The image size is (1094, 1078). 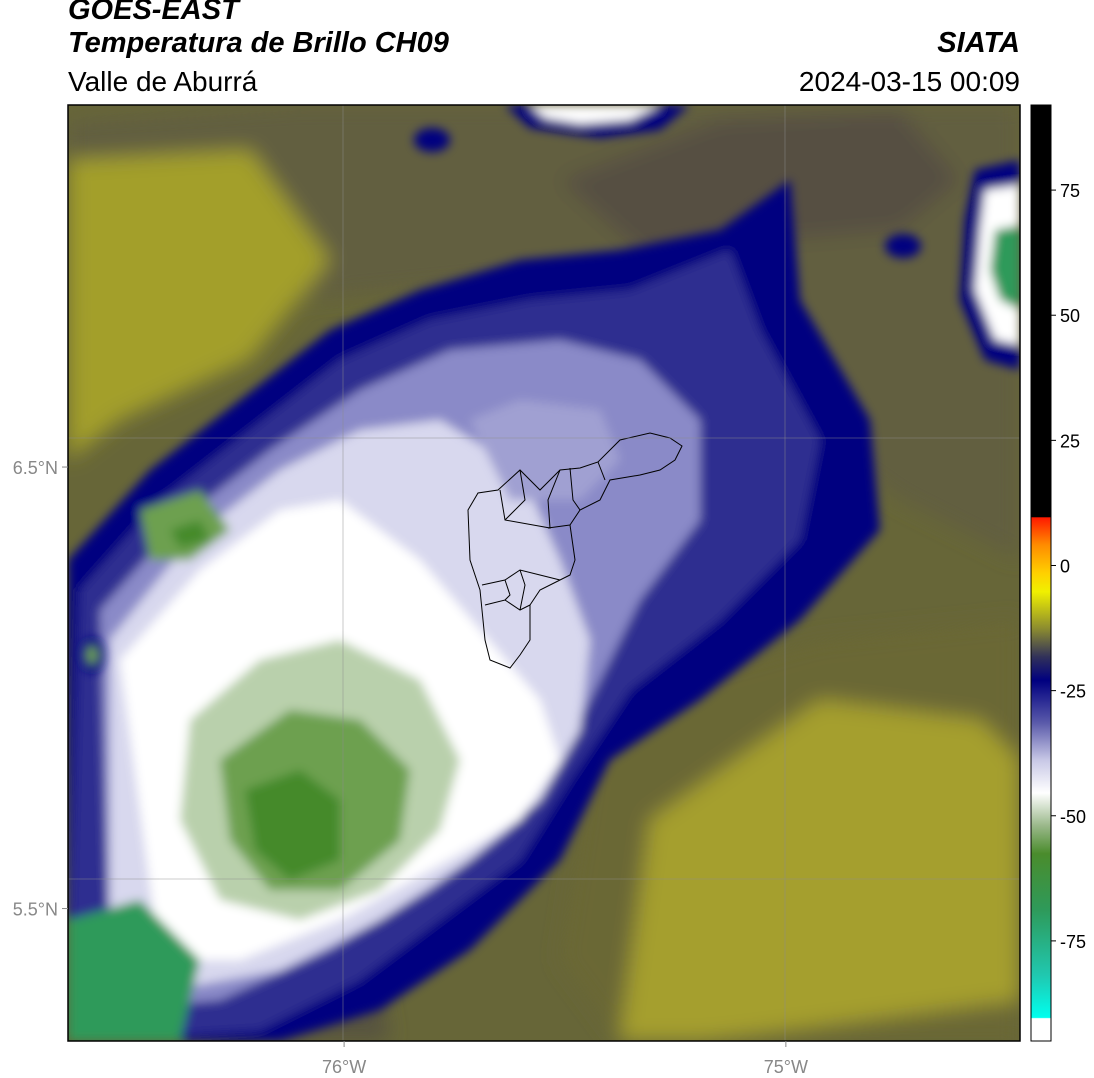 What do you see at coordinates (1070, 441) in the screenshot?
I see `colorbar-tick-label: 25` at bounding box center [1070, 441].